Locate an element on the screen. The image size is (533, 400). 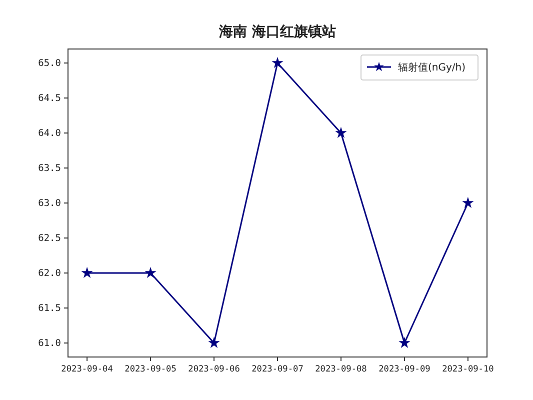
y-tick-label: 64.0 is located at coordinates (50, 134).